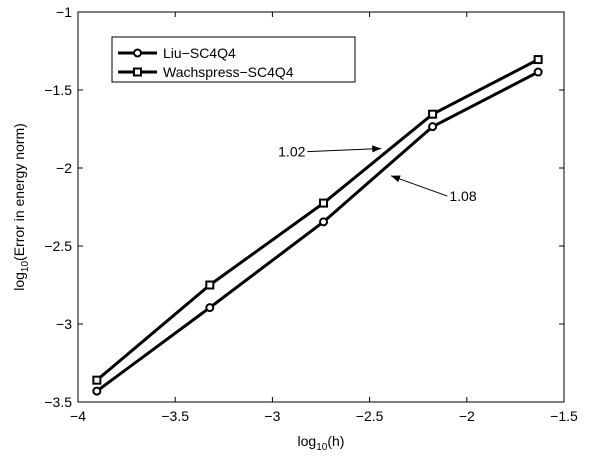 Image resolution: width=598 pixels, height=458 pixels. Describe the element at coordinates (307, 441) in the screenshot. I see `x-axis-label-base: log` at that location.